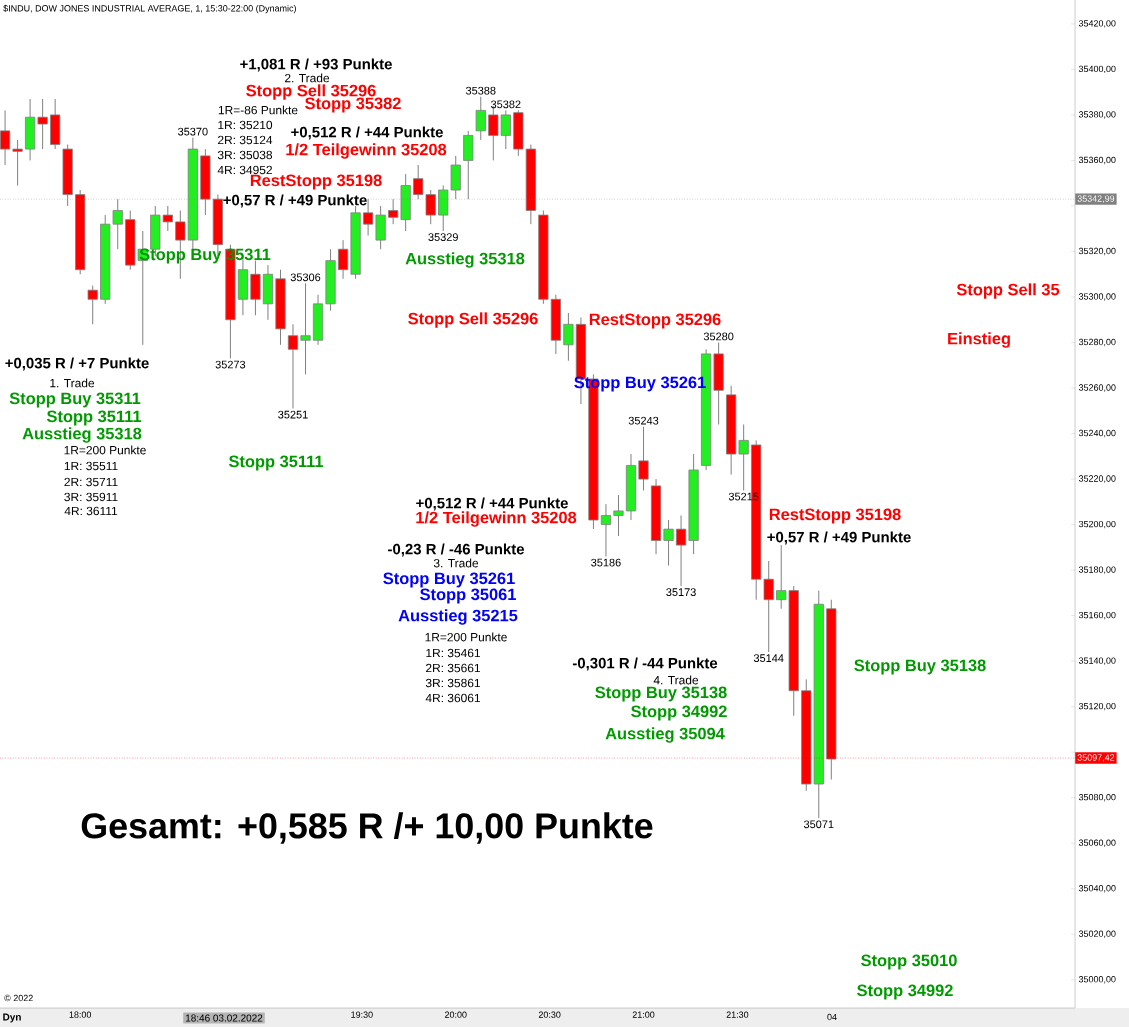 The image size is (1129, 1027). What do you see at coordinates (1097, 251) in the screenshot?
I see `y-tick-label: 35320,00` at bounding box center [1097, 251].